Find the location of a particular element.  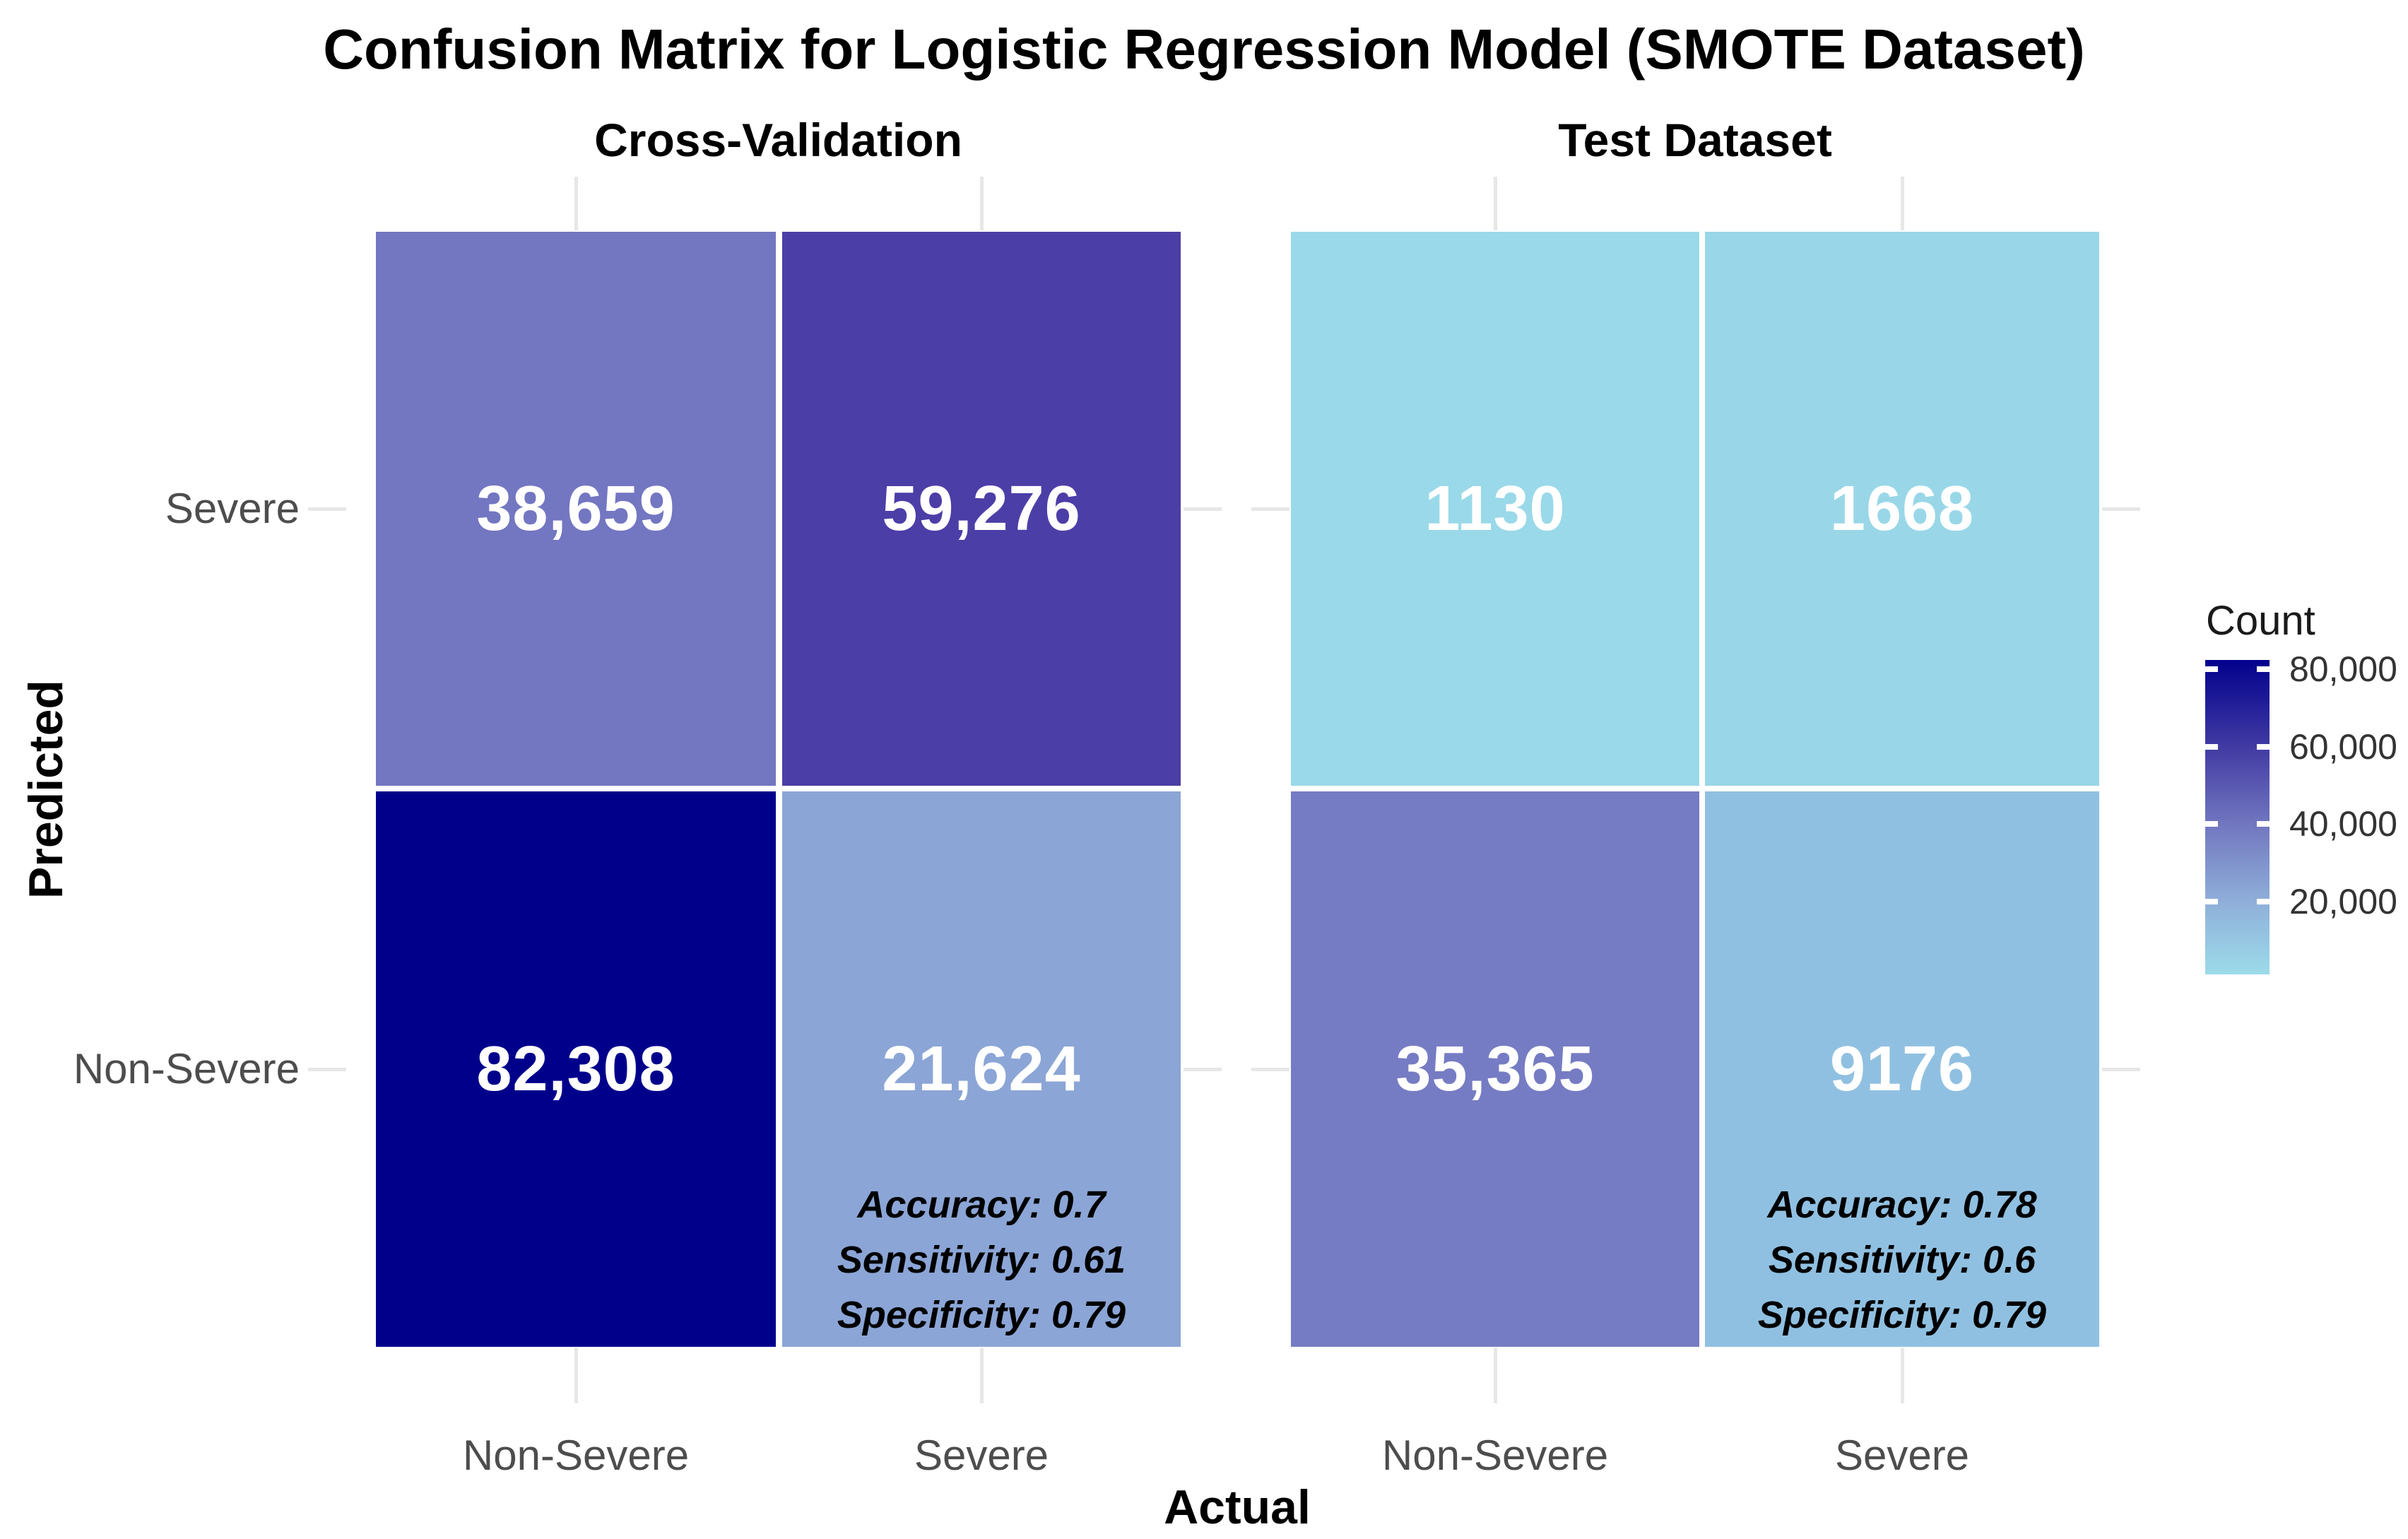

metric-sensitivity: Sensitivity: 0.6 is located at coordinates (1902, 1260).